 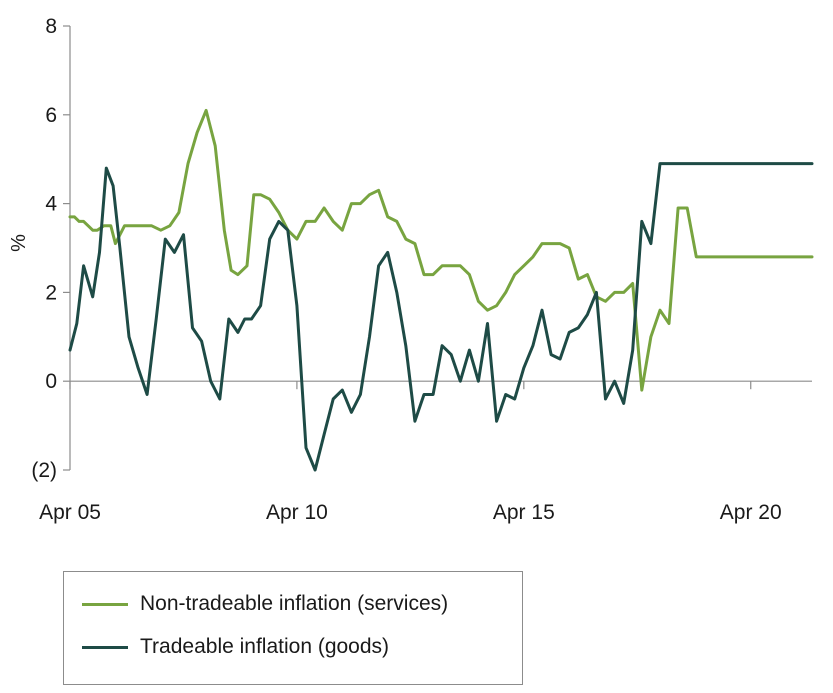 What do you see at coordinates (51, 248) in the screenshot?
I see `y-axis: 8 6 4 2 0 (2)` at bounding box center [51, 248].